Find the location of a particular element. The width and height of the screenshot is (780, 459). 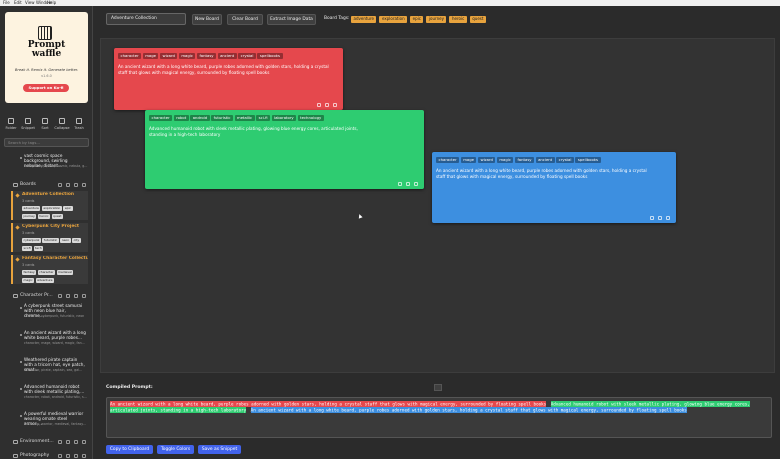

board-tag: cyberpunk is located at coordinates (31, 240).